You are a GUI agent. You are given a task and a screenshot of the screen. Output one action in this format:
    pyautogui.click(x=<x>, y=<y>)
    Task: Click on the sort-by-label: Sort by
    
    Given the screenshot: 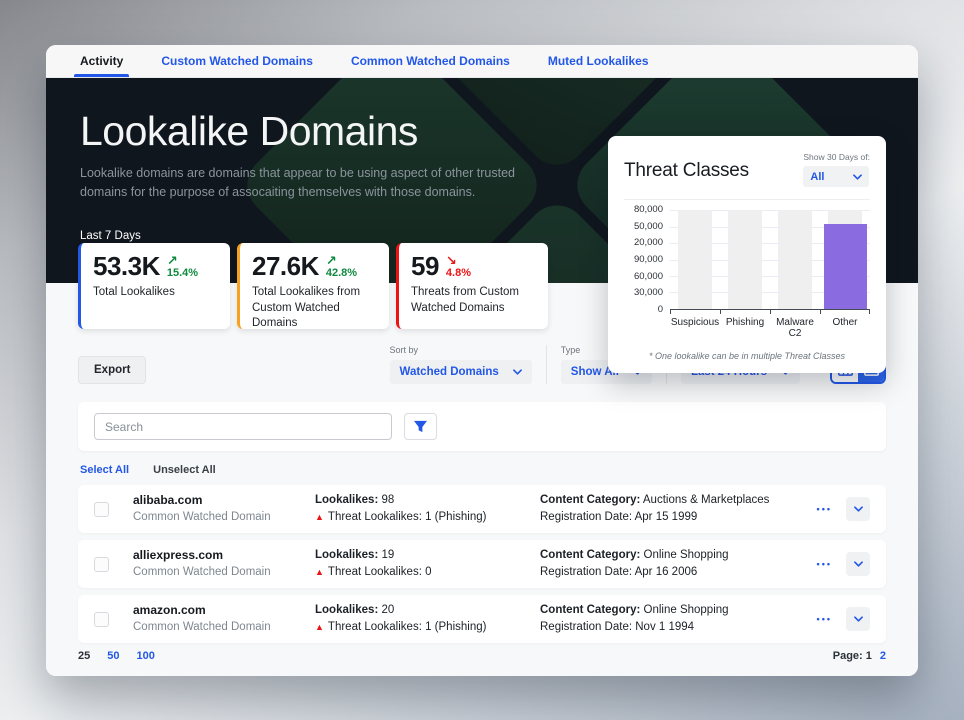 What is the action you would take?
    pyautogui.click(x=404, y=350)
    